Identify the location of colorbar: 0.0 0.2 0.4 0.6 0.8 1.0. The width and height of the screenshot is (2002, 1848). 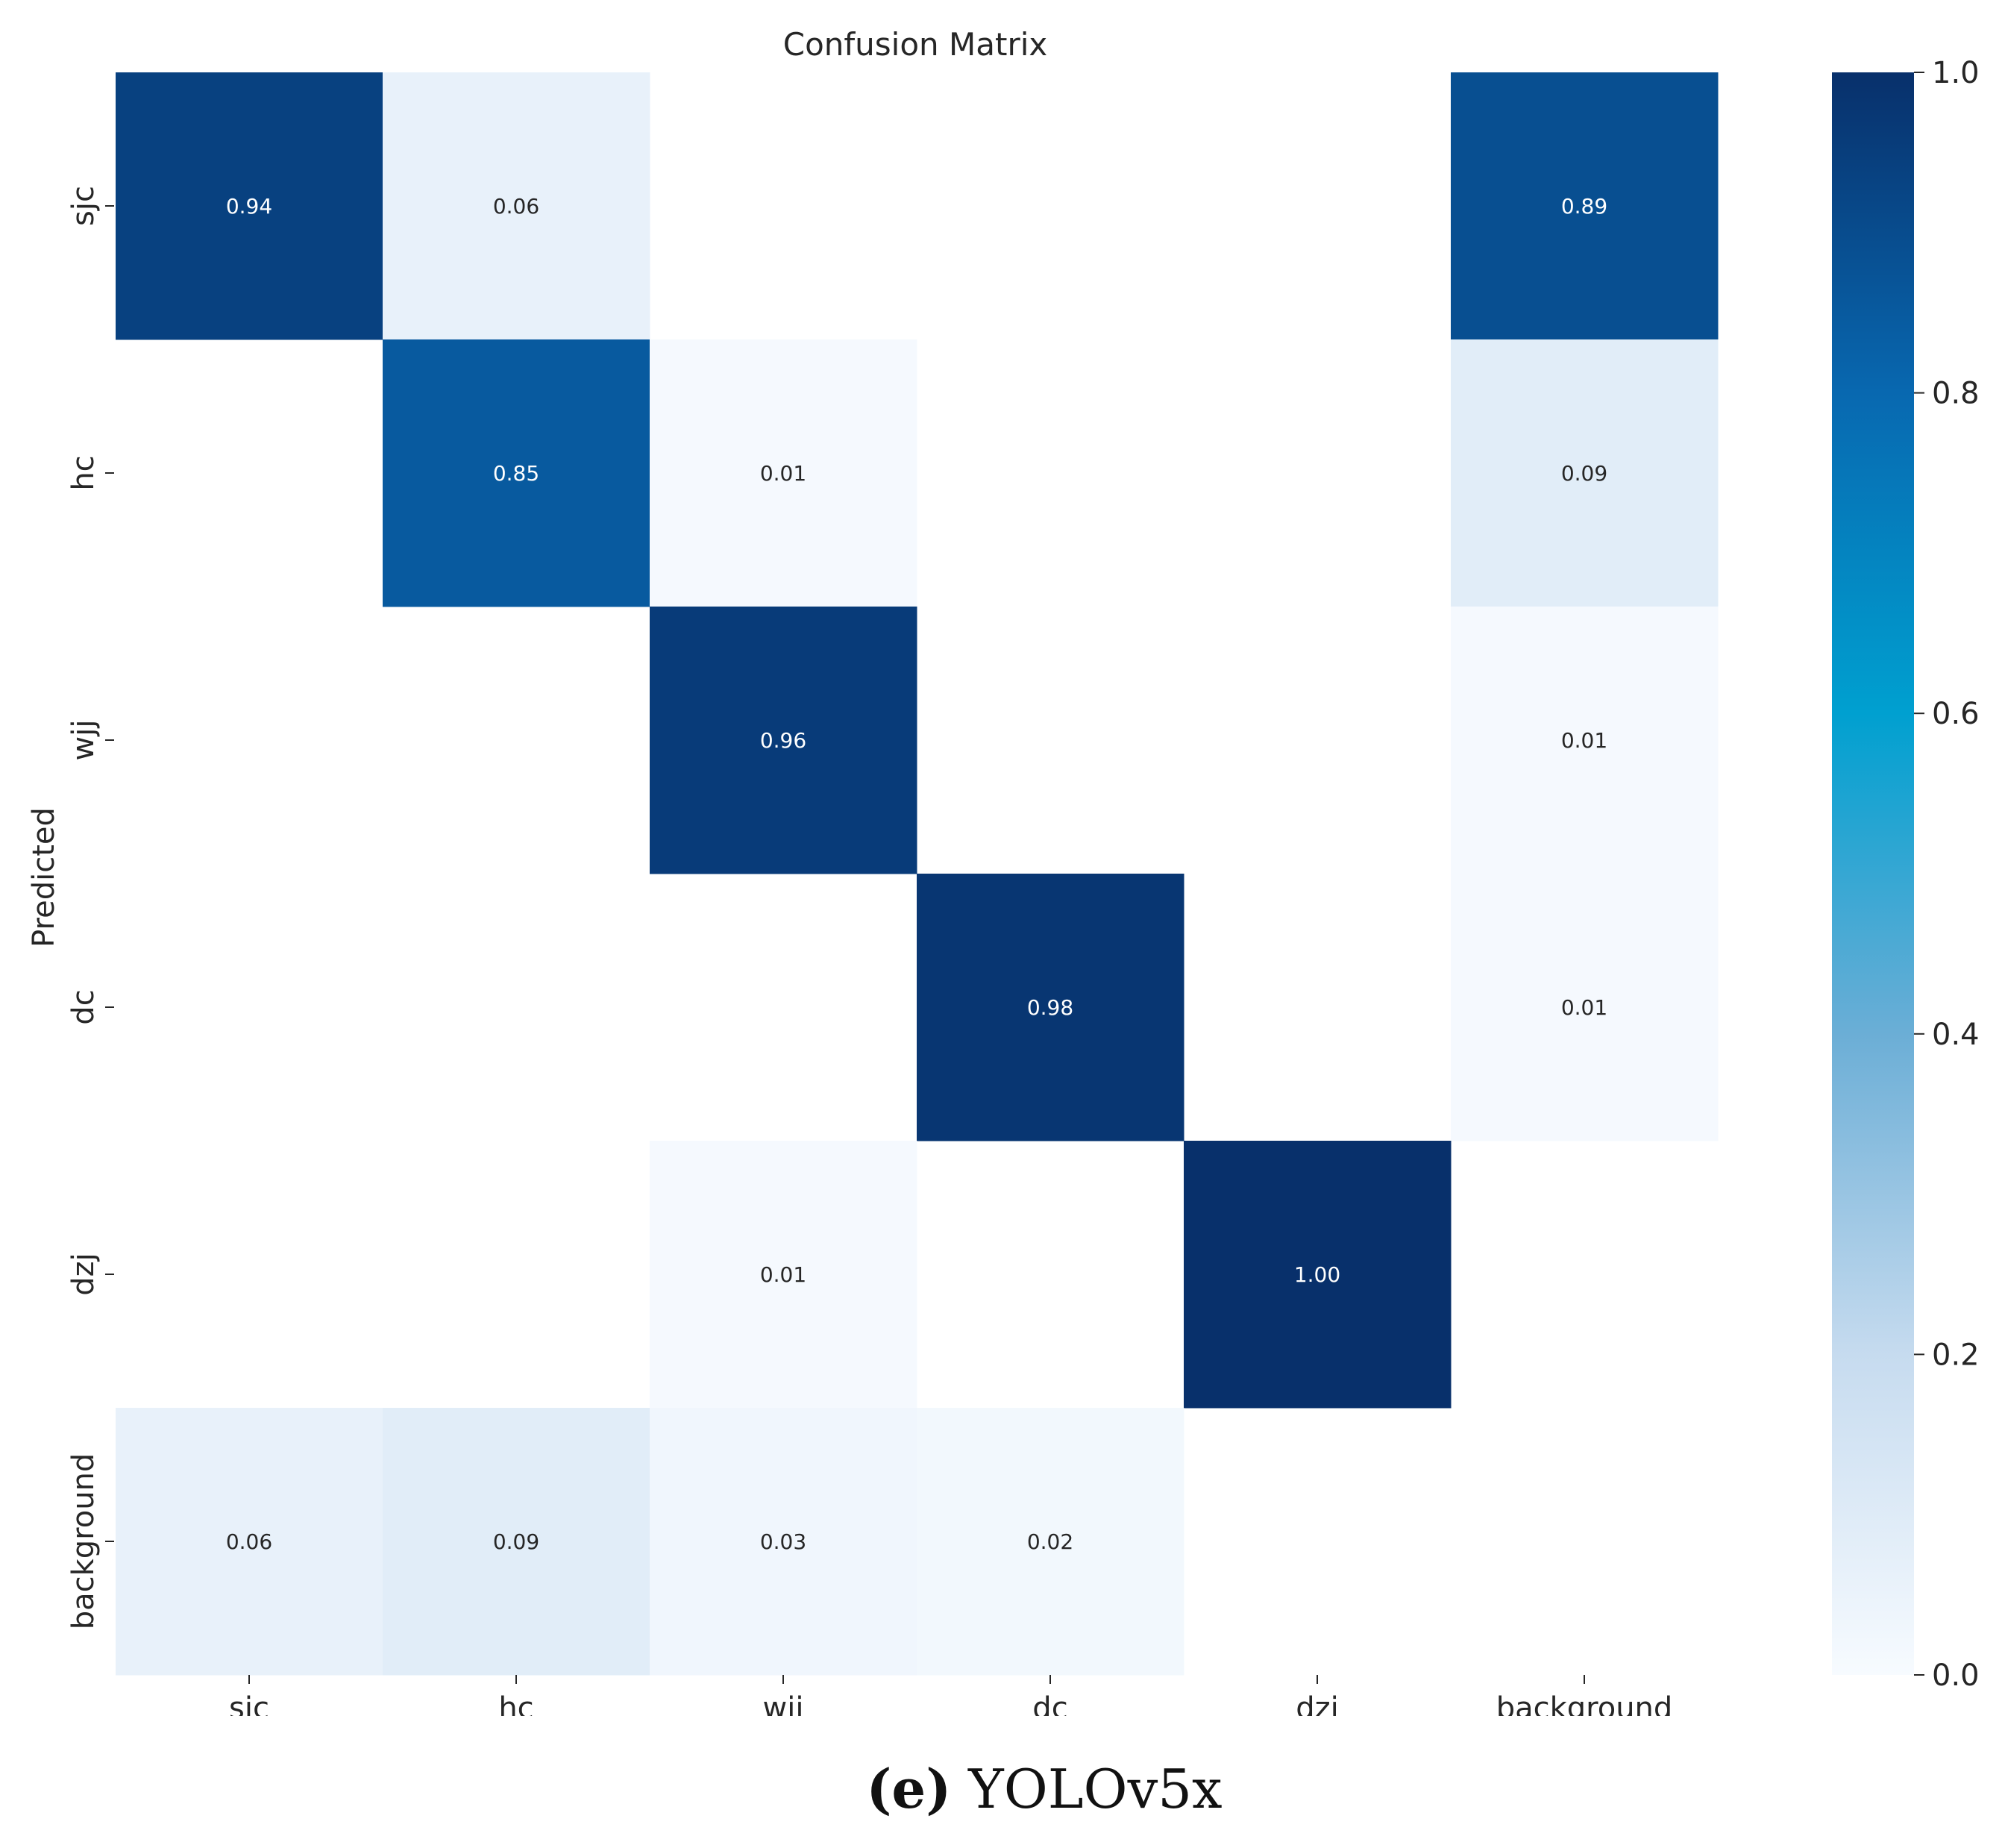
(1906, 874).